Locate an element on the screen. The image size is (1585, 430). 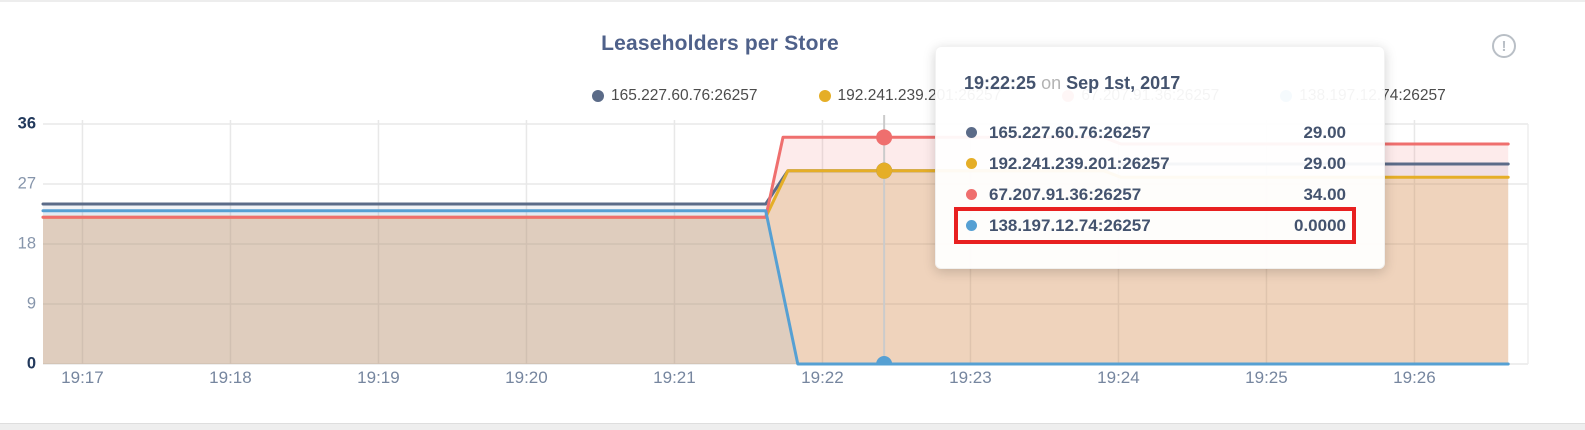
tooltip-series-value: 0.0000 is located at coordinates (1320, 225).